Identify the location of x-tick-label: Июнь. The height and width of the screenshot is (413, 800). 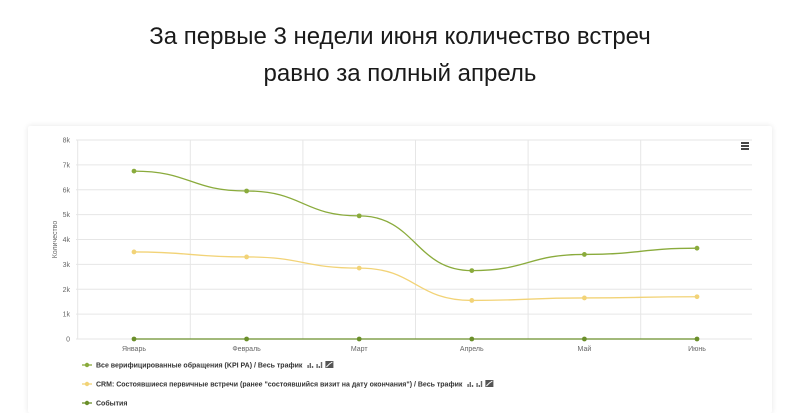
(697, 349).